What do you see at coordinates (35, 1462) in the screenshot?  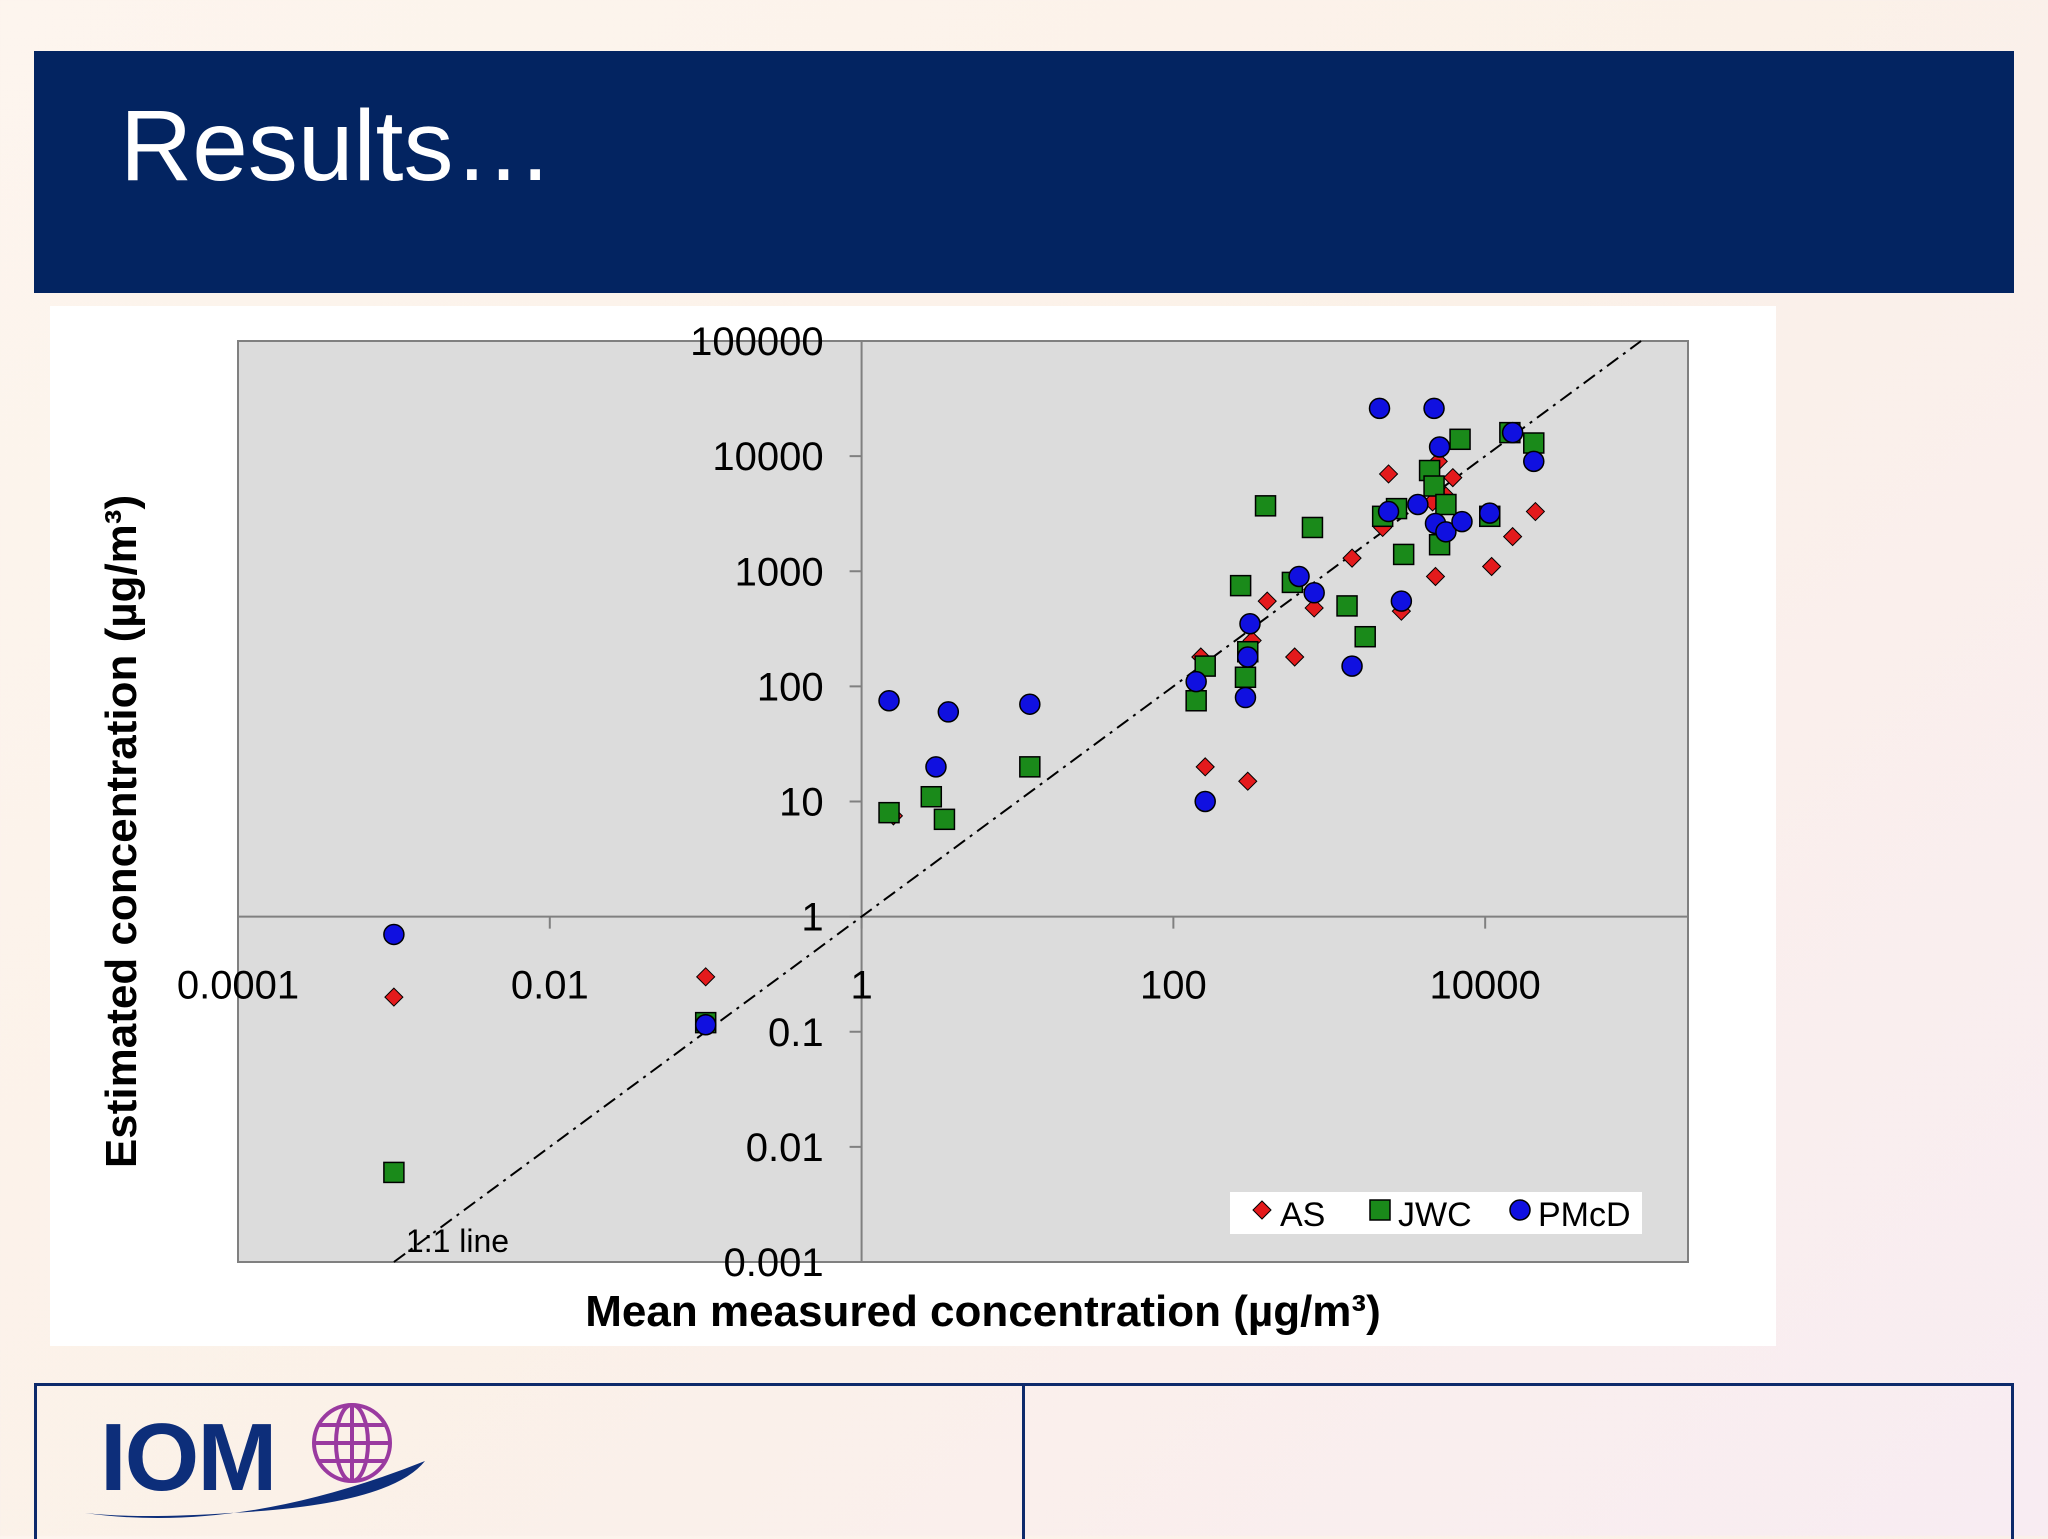 I see `footer-divider-left` at bounding box center [35, 1462].